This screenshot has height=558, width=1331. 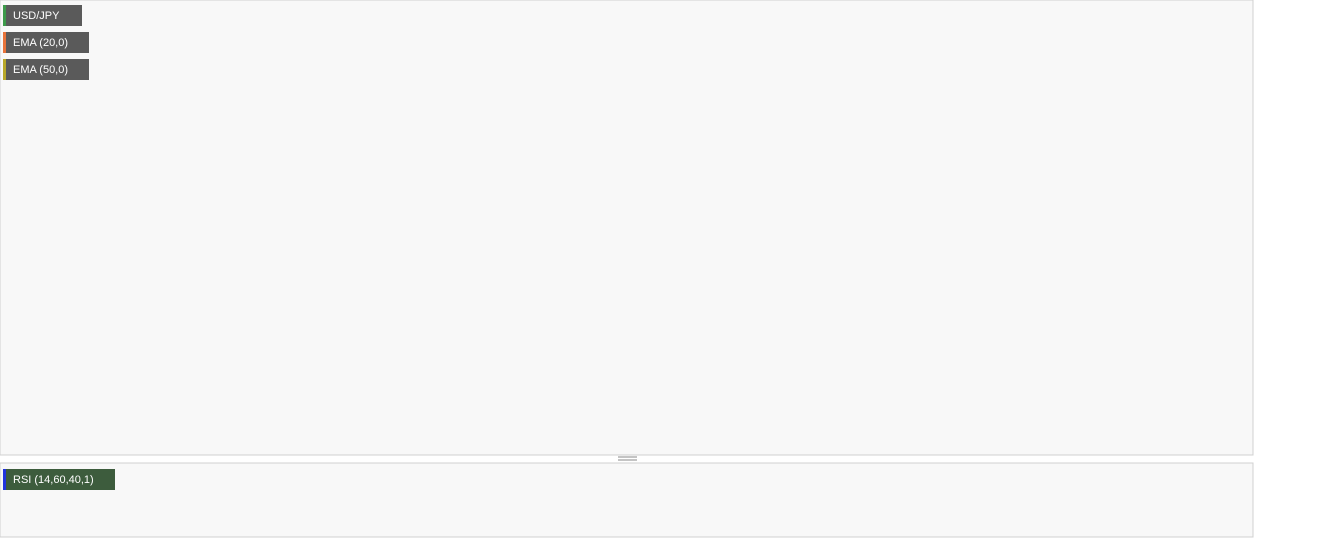 What do you see at coordinates (40, 70) in the screenshot?
I see `legend-label: EMA (50,0)` at bounding box center [40, 70].